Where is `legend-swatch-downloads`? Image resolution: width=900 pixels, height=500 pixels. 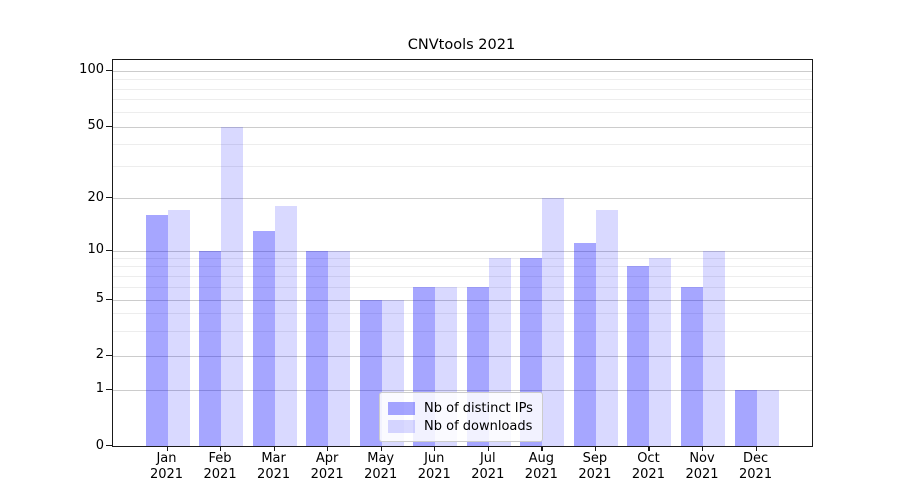 legend-swatch-downloads is located at coordinates (401, 426).